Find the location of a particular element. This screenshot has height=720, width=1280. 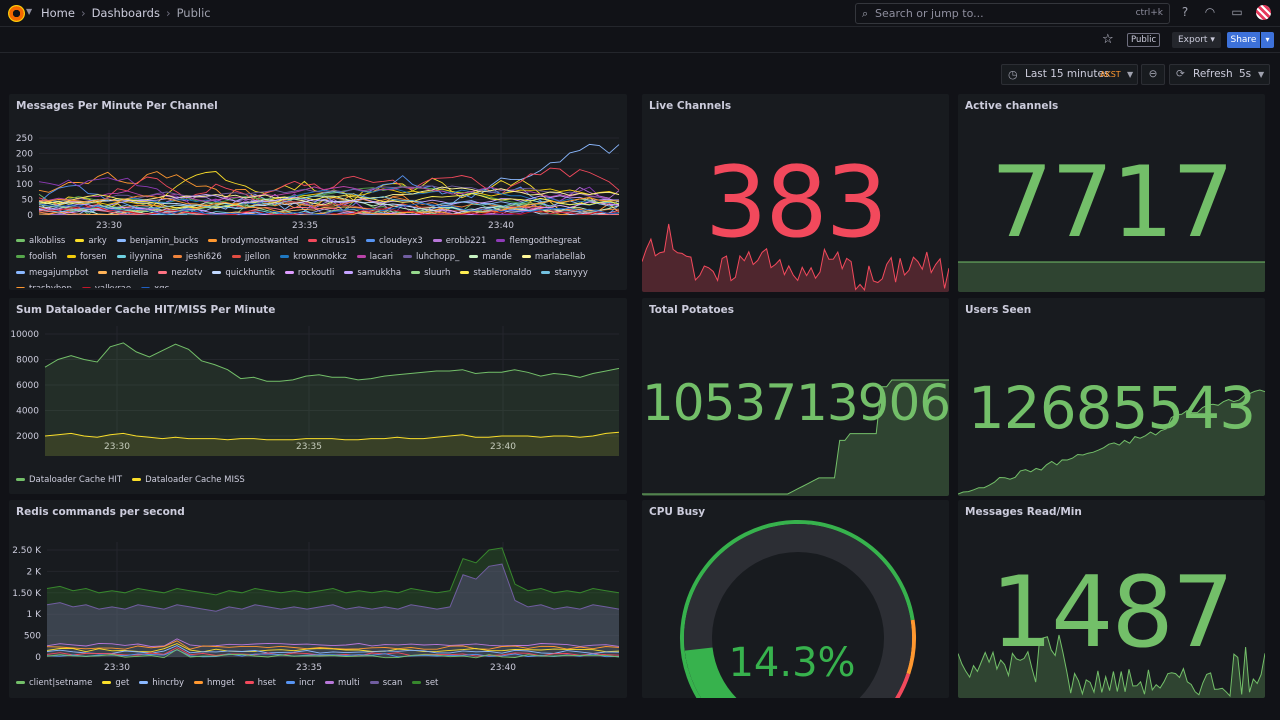

legend-item: hmget is located at coordinates (214, 682).